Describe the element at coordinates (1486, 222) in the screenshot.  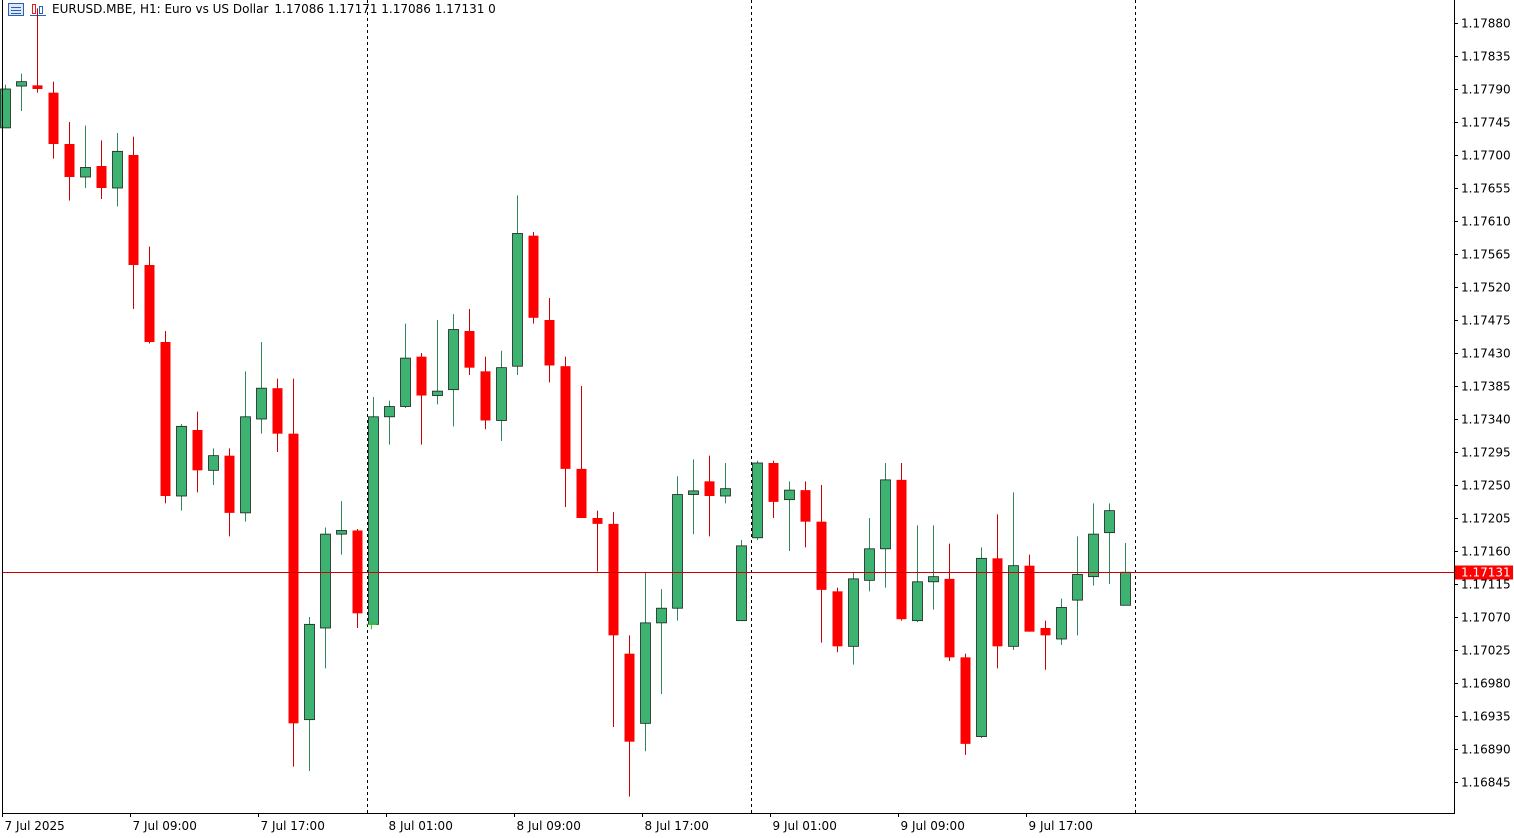
I see `price-tick-label: 1.17610` at that location.